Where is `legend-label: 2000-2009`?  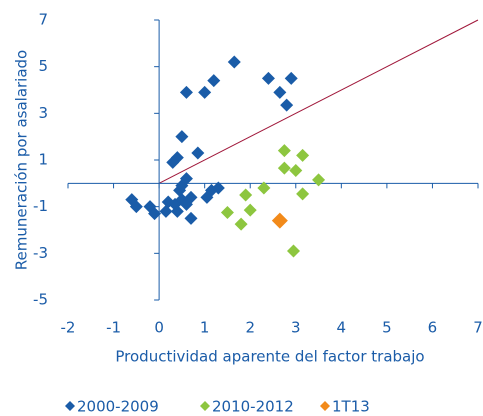
legend-label: 2000-2009 is located at coordinates (118, 407).